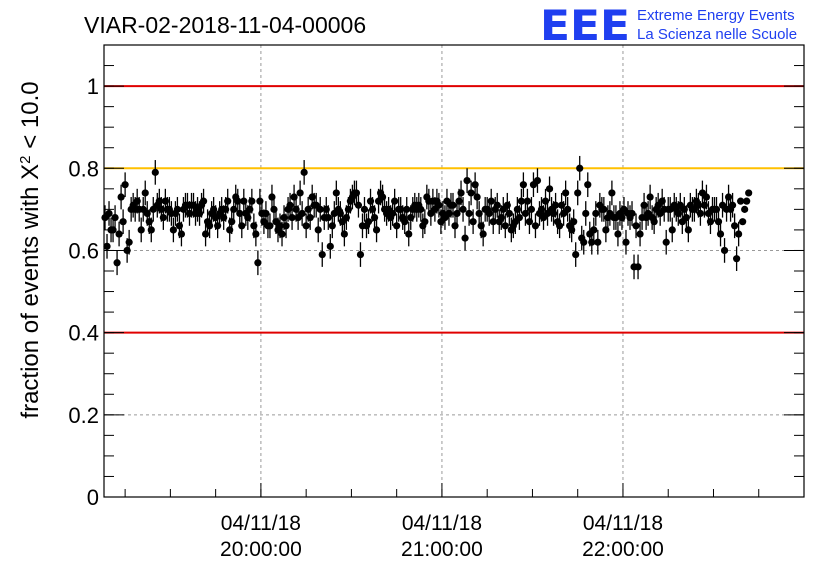 The image size is (836, 572). What do you see at coordinates (83, 250) in the screenshot?
I see `y-tick-label: 0.6` at bounding box center [83, 250].